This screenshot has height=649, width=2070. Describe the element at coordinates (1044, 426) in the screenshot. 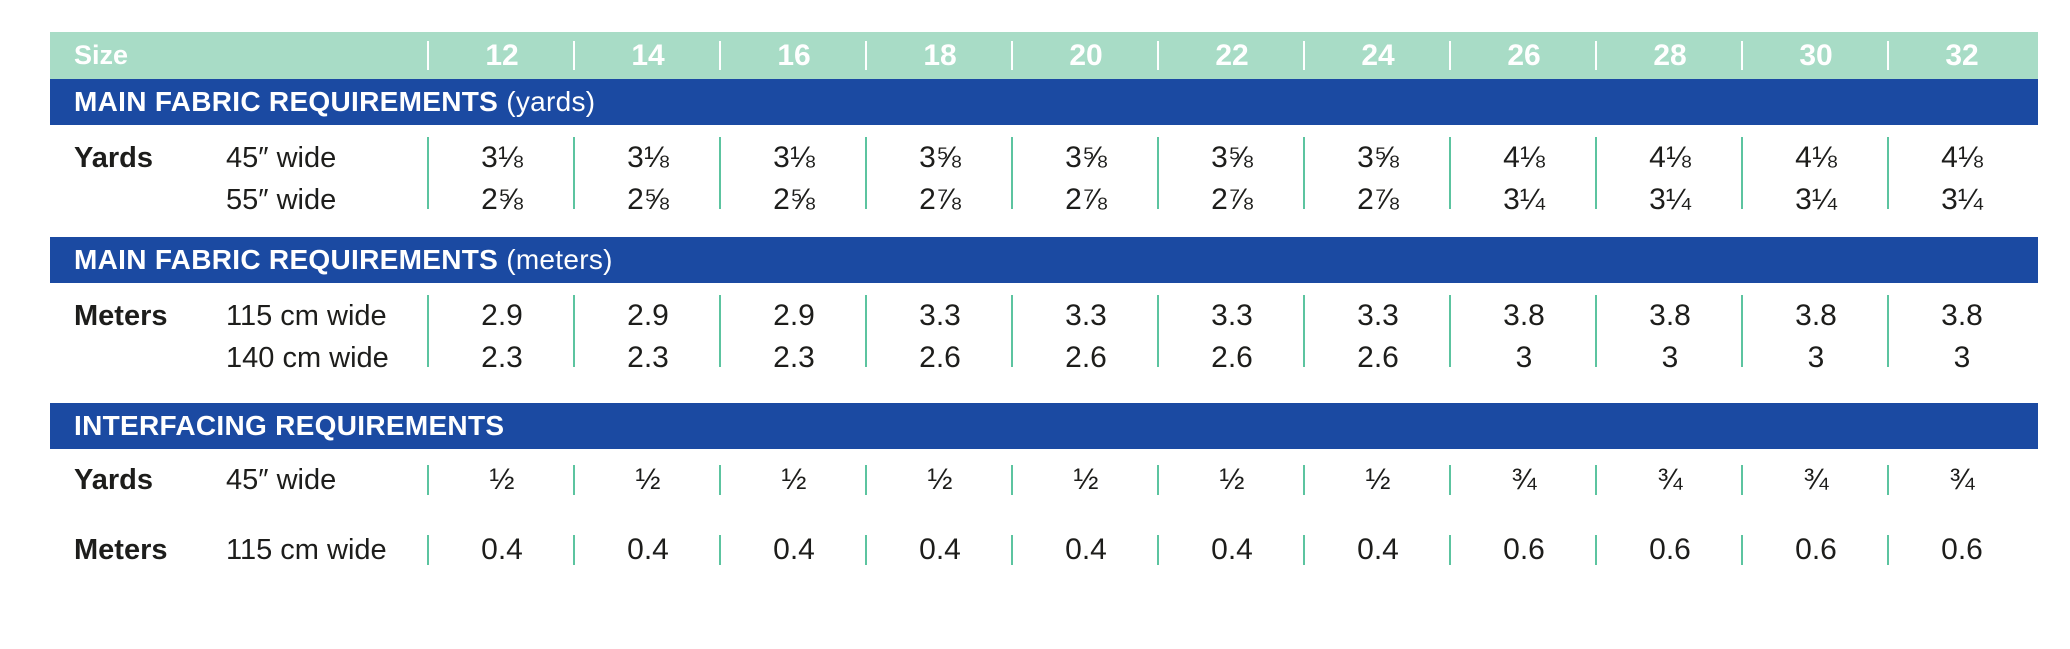

I see `section-header: INTERFACING REQUIREMENTS` at that location.